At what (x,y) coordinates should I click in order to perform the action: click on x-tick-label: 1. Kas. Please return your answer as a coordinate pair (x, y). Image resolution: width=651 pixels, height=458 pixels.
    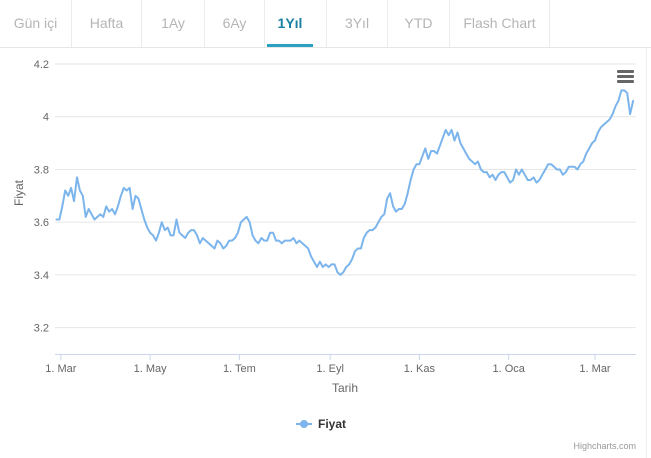
    Looking at the image, I should click on (420, 369).